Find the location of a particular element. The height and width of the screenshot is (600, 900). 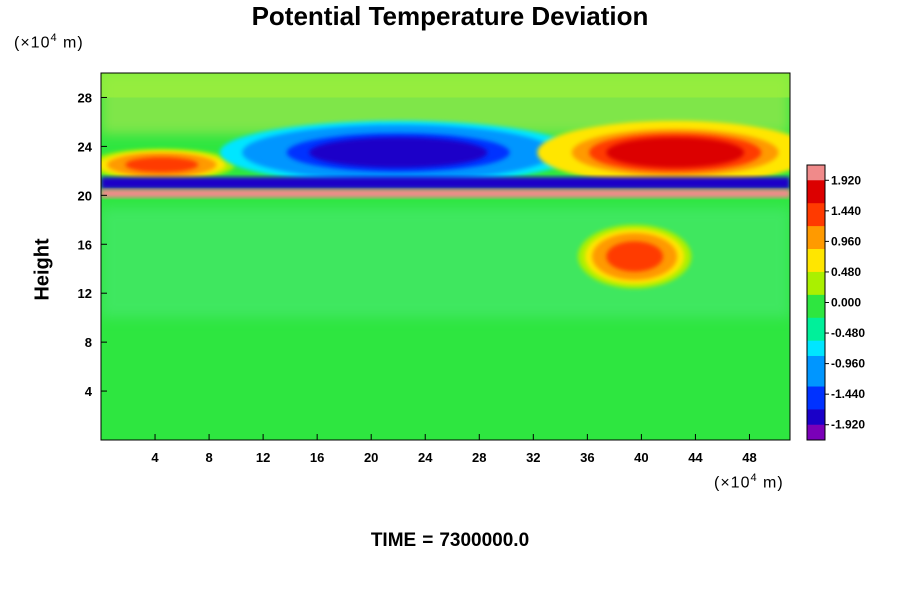

x-tick-label: 16 is located at coordinates (317, 457).